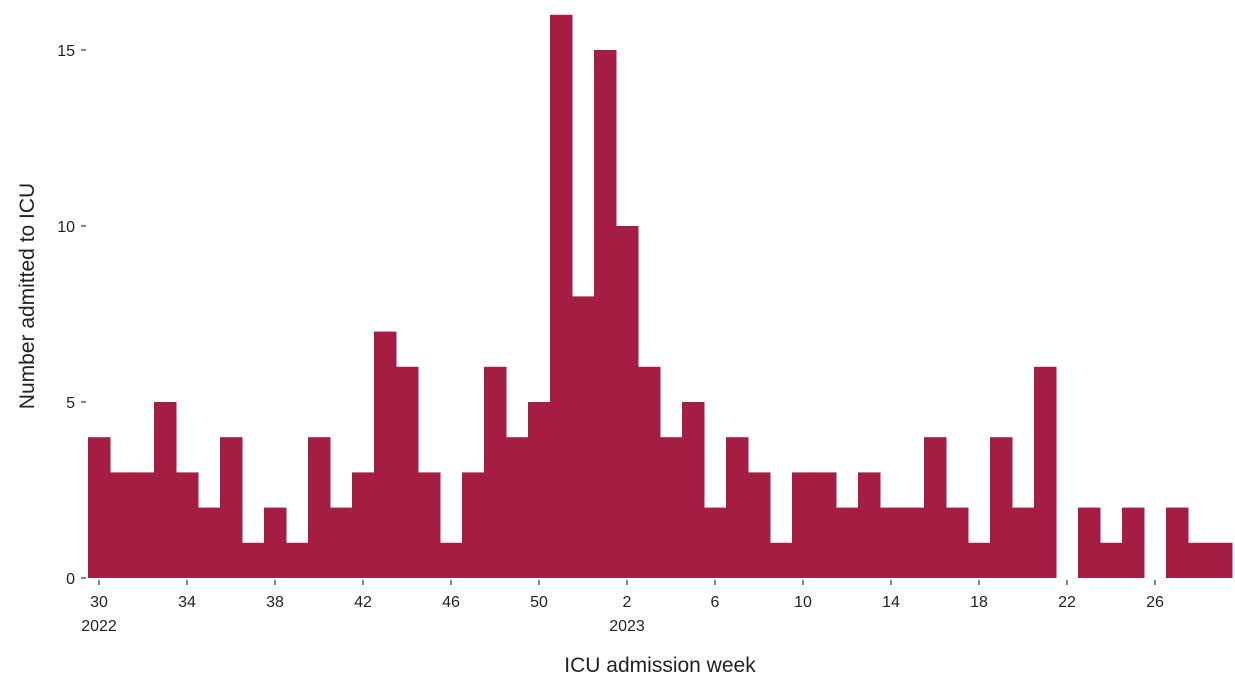  What do you see at coordinates (660, 665) in the screenshot?
I see `x-axis-title: ICU admission week` at bounding box center [660, 665].